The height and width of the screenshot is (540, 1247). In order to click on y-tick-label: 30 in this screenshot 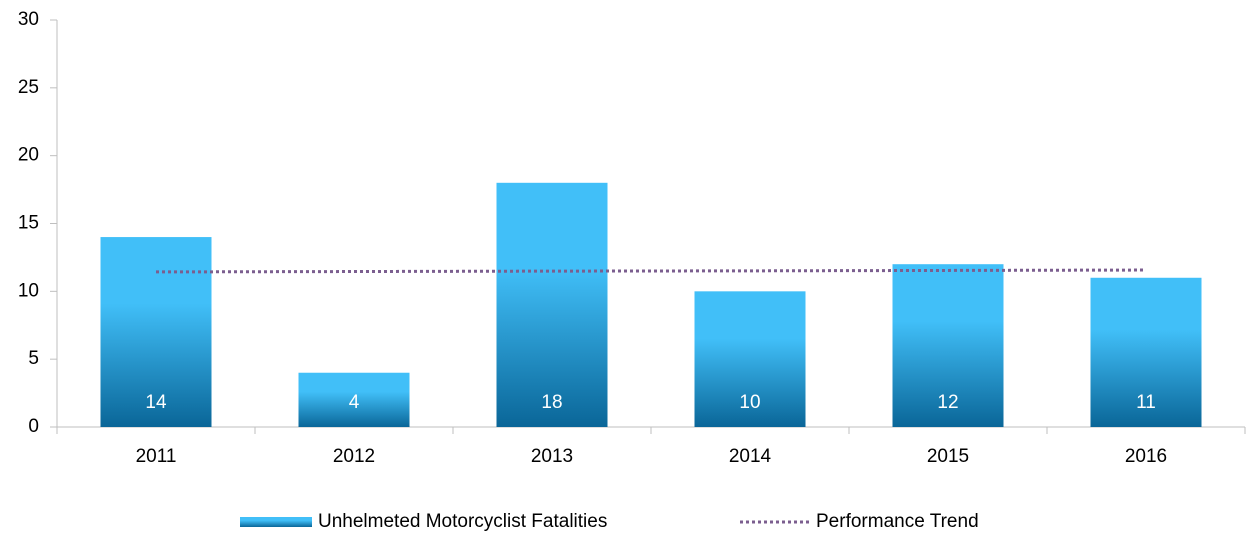, I will do `click(28, 19)`.